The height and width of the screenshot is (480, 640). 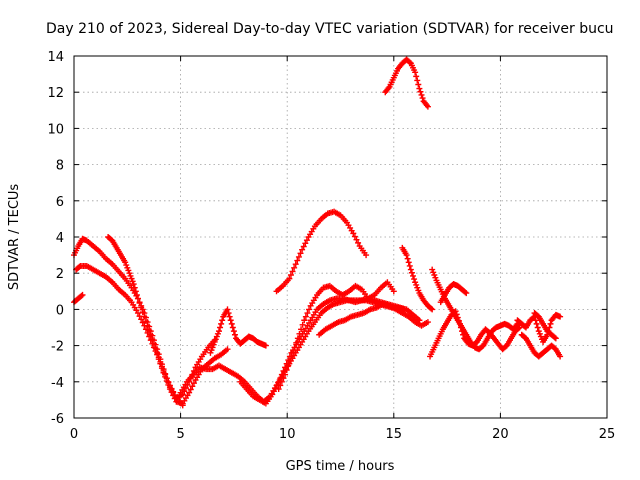 What do you see at coordinates (55, 57) in the screenshot?
I see `y-tick-label: 14` at bounding box center [55, 57].